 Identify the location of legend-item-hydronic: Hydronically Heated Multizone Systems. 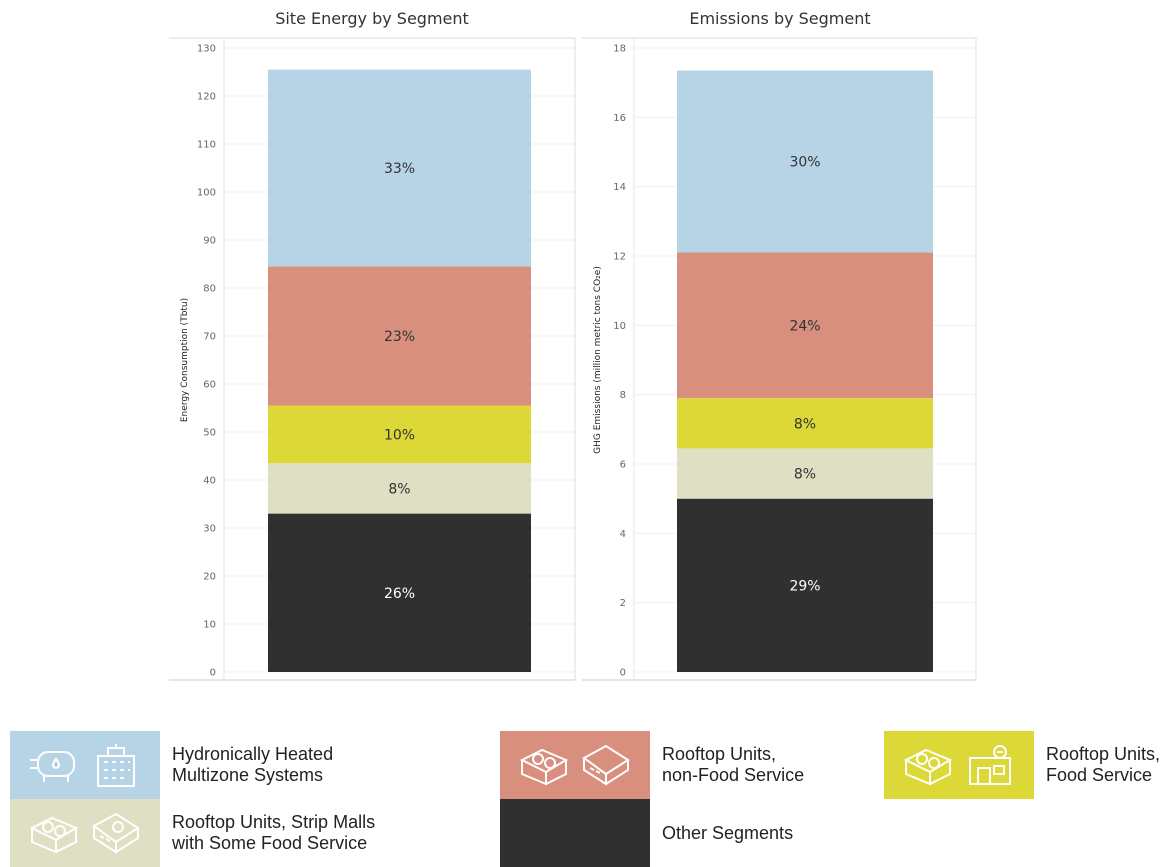
(171, 765).